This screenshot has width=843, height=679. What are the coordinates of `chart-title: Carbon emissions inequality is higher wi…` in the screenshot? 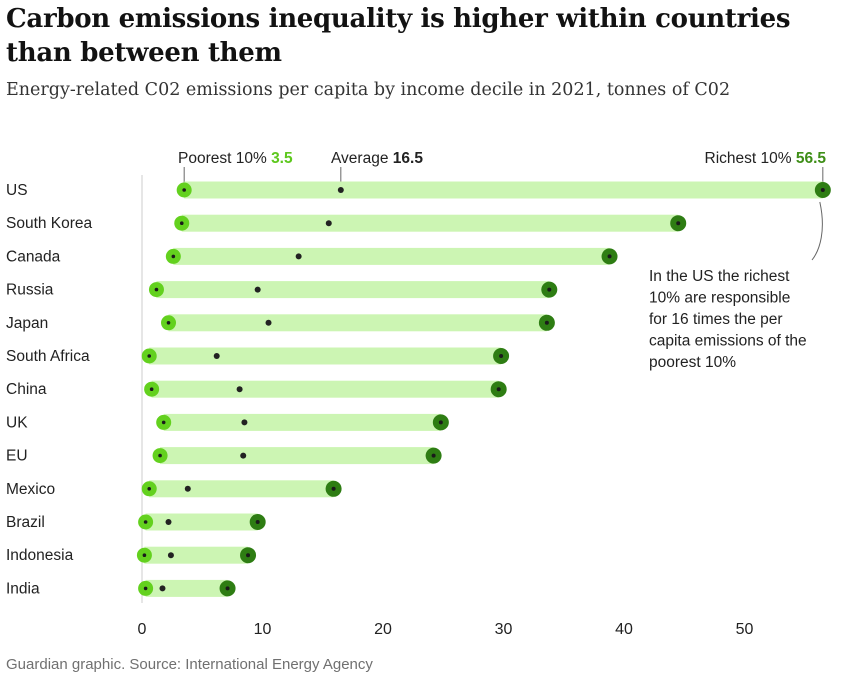 It's located at (398, 36).